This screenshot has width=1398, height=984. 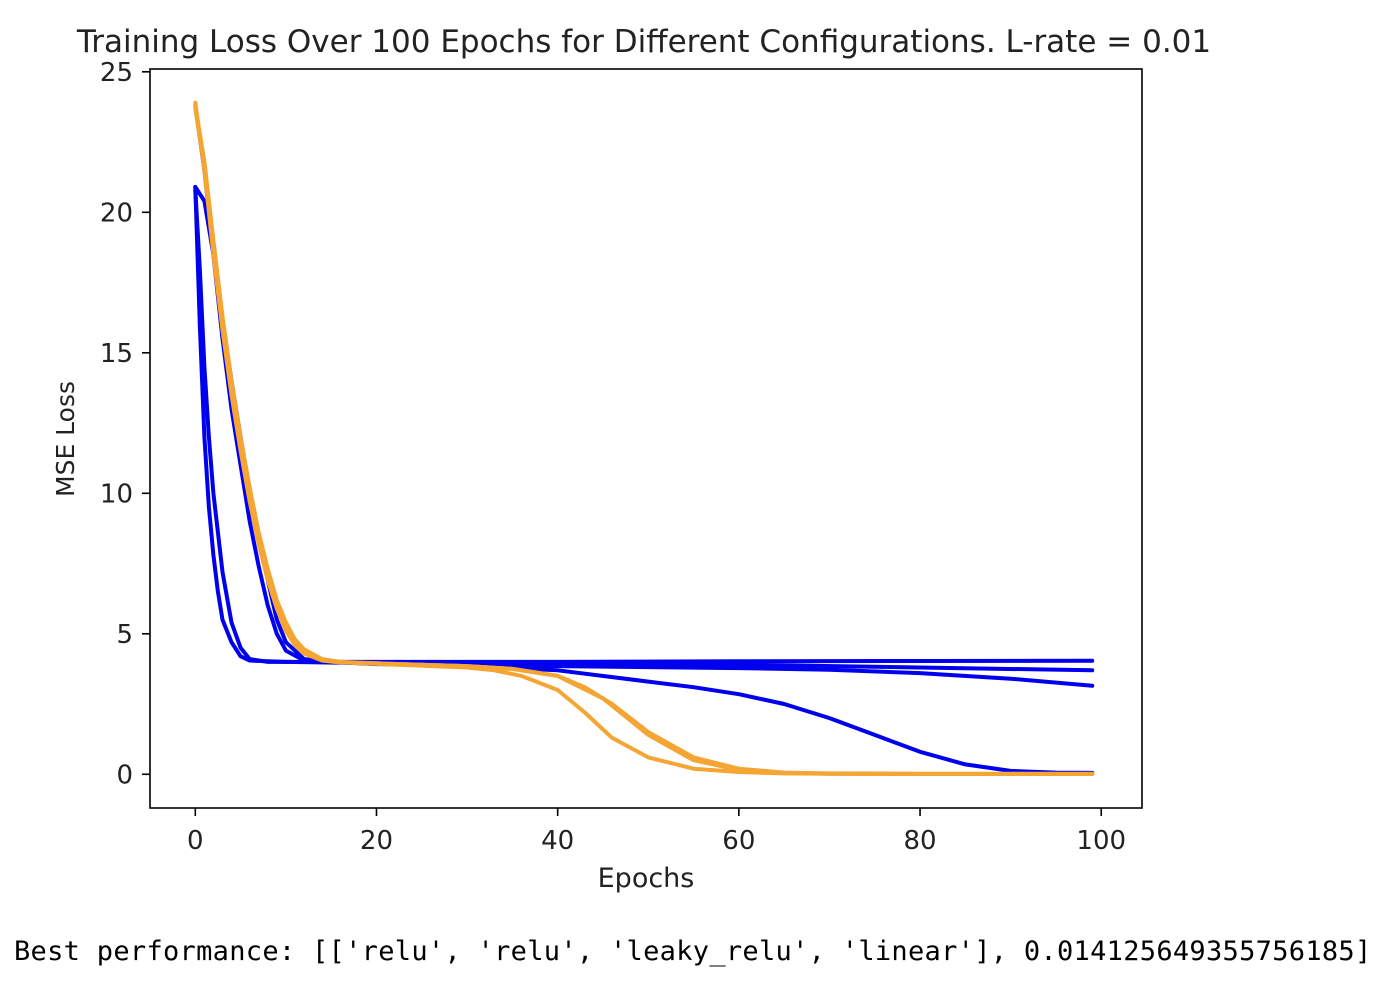 What do you see at coordinates (195, 841) in the screenshot?
I see `x-tick-label: 0` at bounding box center [195, 841].